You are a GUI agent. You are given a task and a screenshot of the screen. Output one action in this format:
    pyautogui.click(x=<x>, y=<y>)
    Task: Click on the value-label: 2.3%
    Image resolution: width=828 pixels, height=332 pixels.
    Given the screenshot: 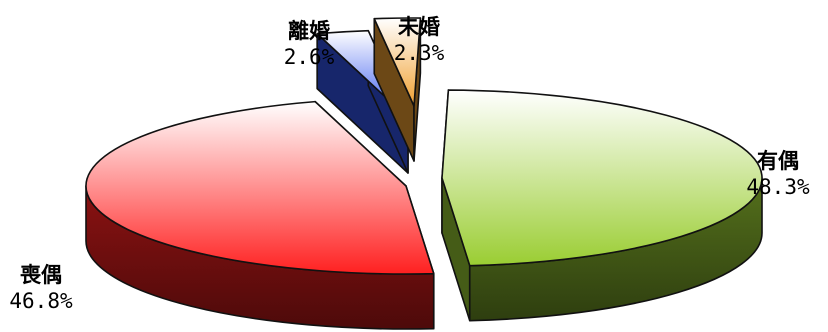 What is the action you would take?
    pyautogui.click(x=419, y=53)
    